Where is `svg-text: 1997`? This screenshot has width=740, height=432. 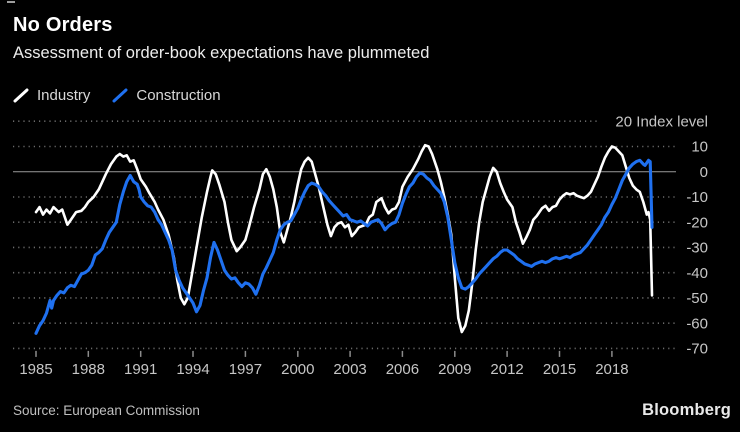
svg-text: 1997 is located at coordinates (245, 369).